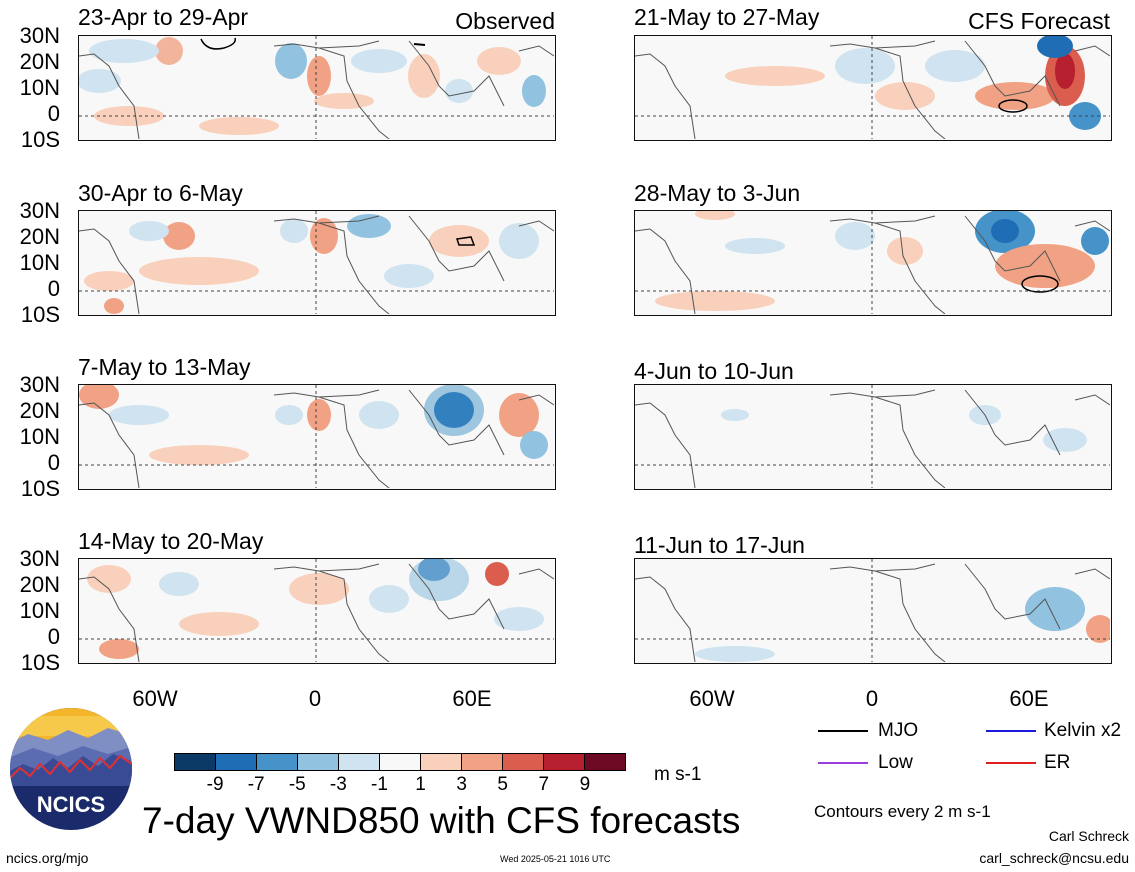  What do you see at coordinates (717, 193) in the screenshot?
I see `panel-title-6: 28-May to 3-Jun` at bounding box center [717, 193].